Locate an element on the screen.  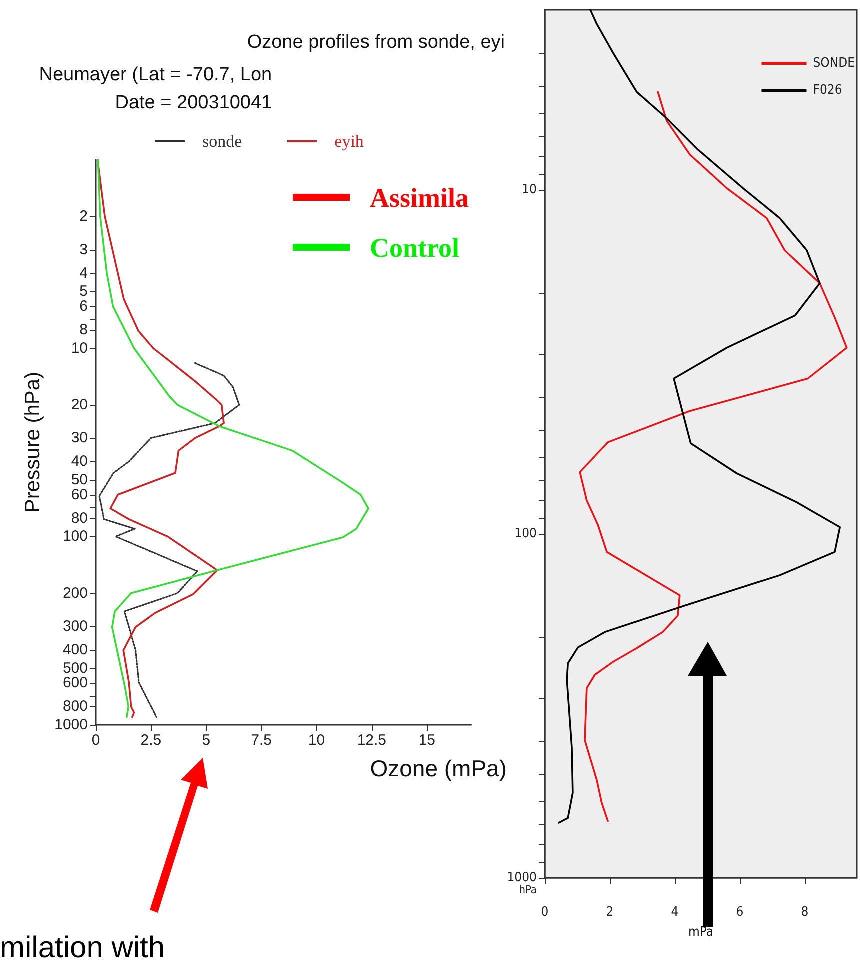
x-tick-label: 15 is located at coordinates (427, 740).